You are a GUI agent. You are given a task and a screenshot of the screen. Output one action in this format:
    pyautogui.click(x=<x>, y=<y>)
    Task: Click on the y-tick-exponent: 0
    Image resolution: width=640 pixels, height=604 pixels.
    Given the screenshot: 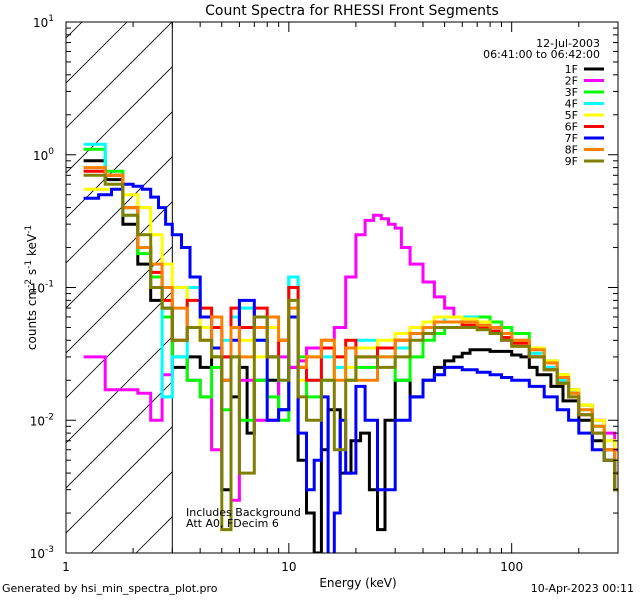 What is the action you would take?
    pyautogui.click(x=51, y=152)
    